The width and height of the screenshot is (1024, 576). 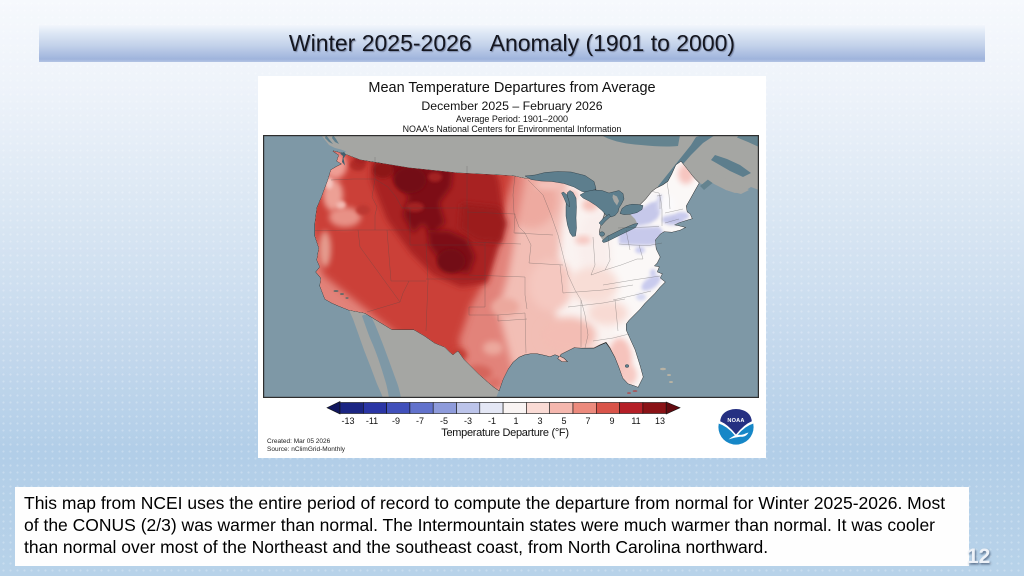 What do you see at coordinates (735, 421) in the screenshot?
I see `svg-text: NOAA` at bounding box center [735, 421].